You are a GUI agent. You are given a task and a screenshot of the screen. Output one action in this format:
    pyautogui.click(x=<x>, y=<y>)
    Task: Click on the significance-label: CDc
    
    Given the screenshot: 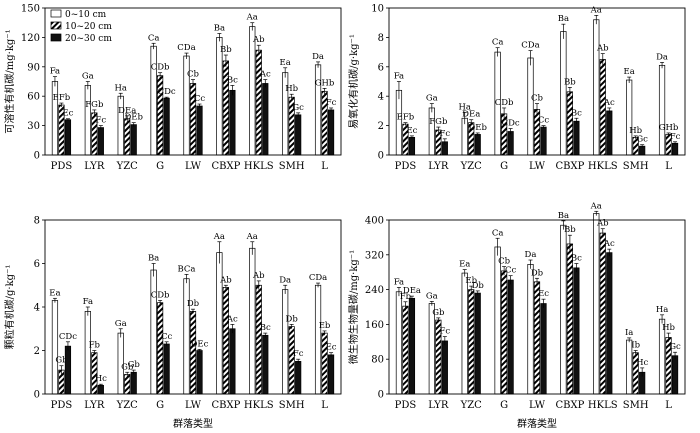 What is the action you would take?
    pyautogui.click(x=68, y=337)
    